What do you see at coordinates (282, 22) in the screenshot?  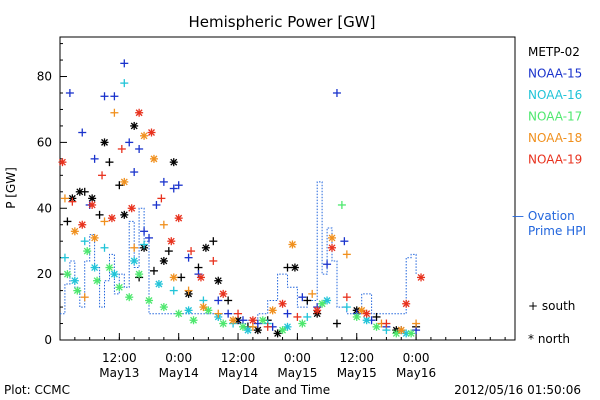 I see `chart-title: Hemispheric Power [GW]` at bounding box center [282, 22].